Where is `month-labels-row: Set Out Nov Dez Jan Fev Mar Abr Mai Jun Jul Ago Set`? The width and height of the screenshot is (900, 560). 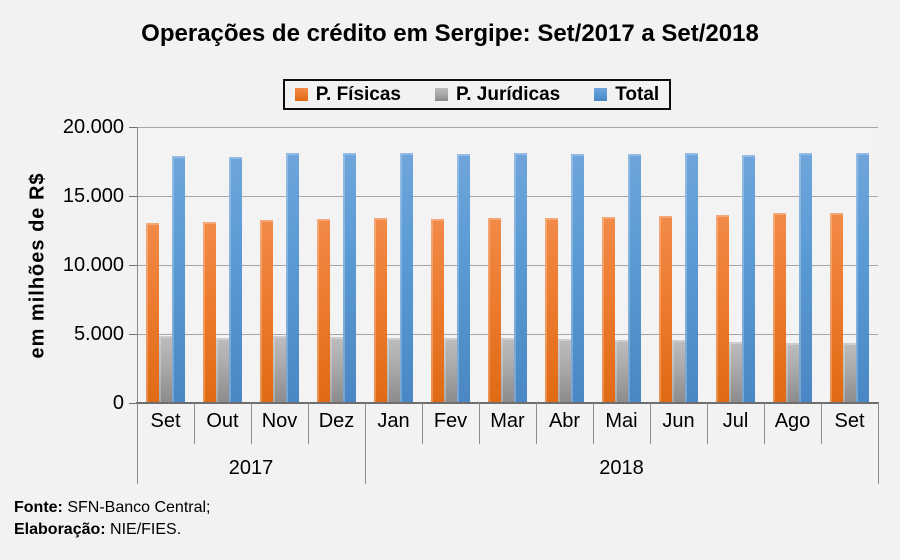 month-labels-row: Set Out Nov Dez Jan Fev Mar Abr Mai Jun Jul Ago Set is located at coordinates (507, 421).